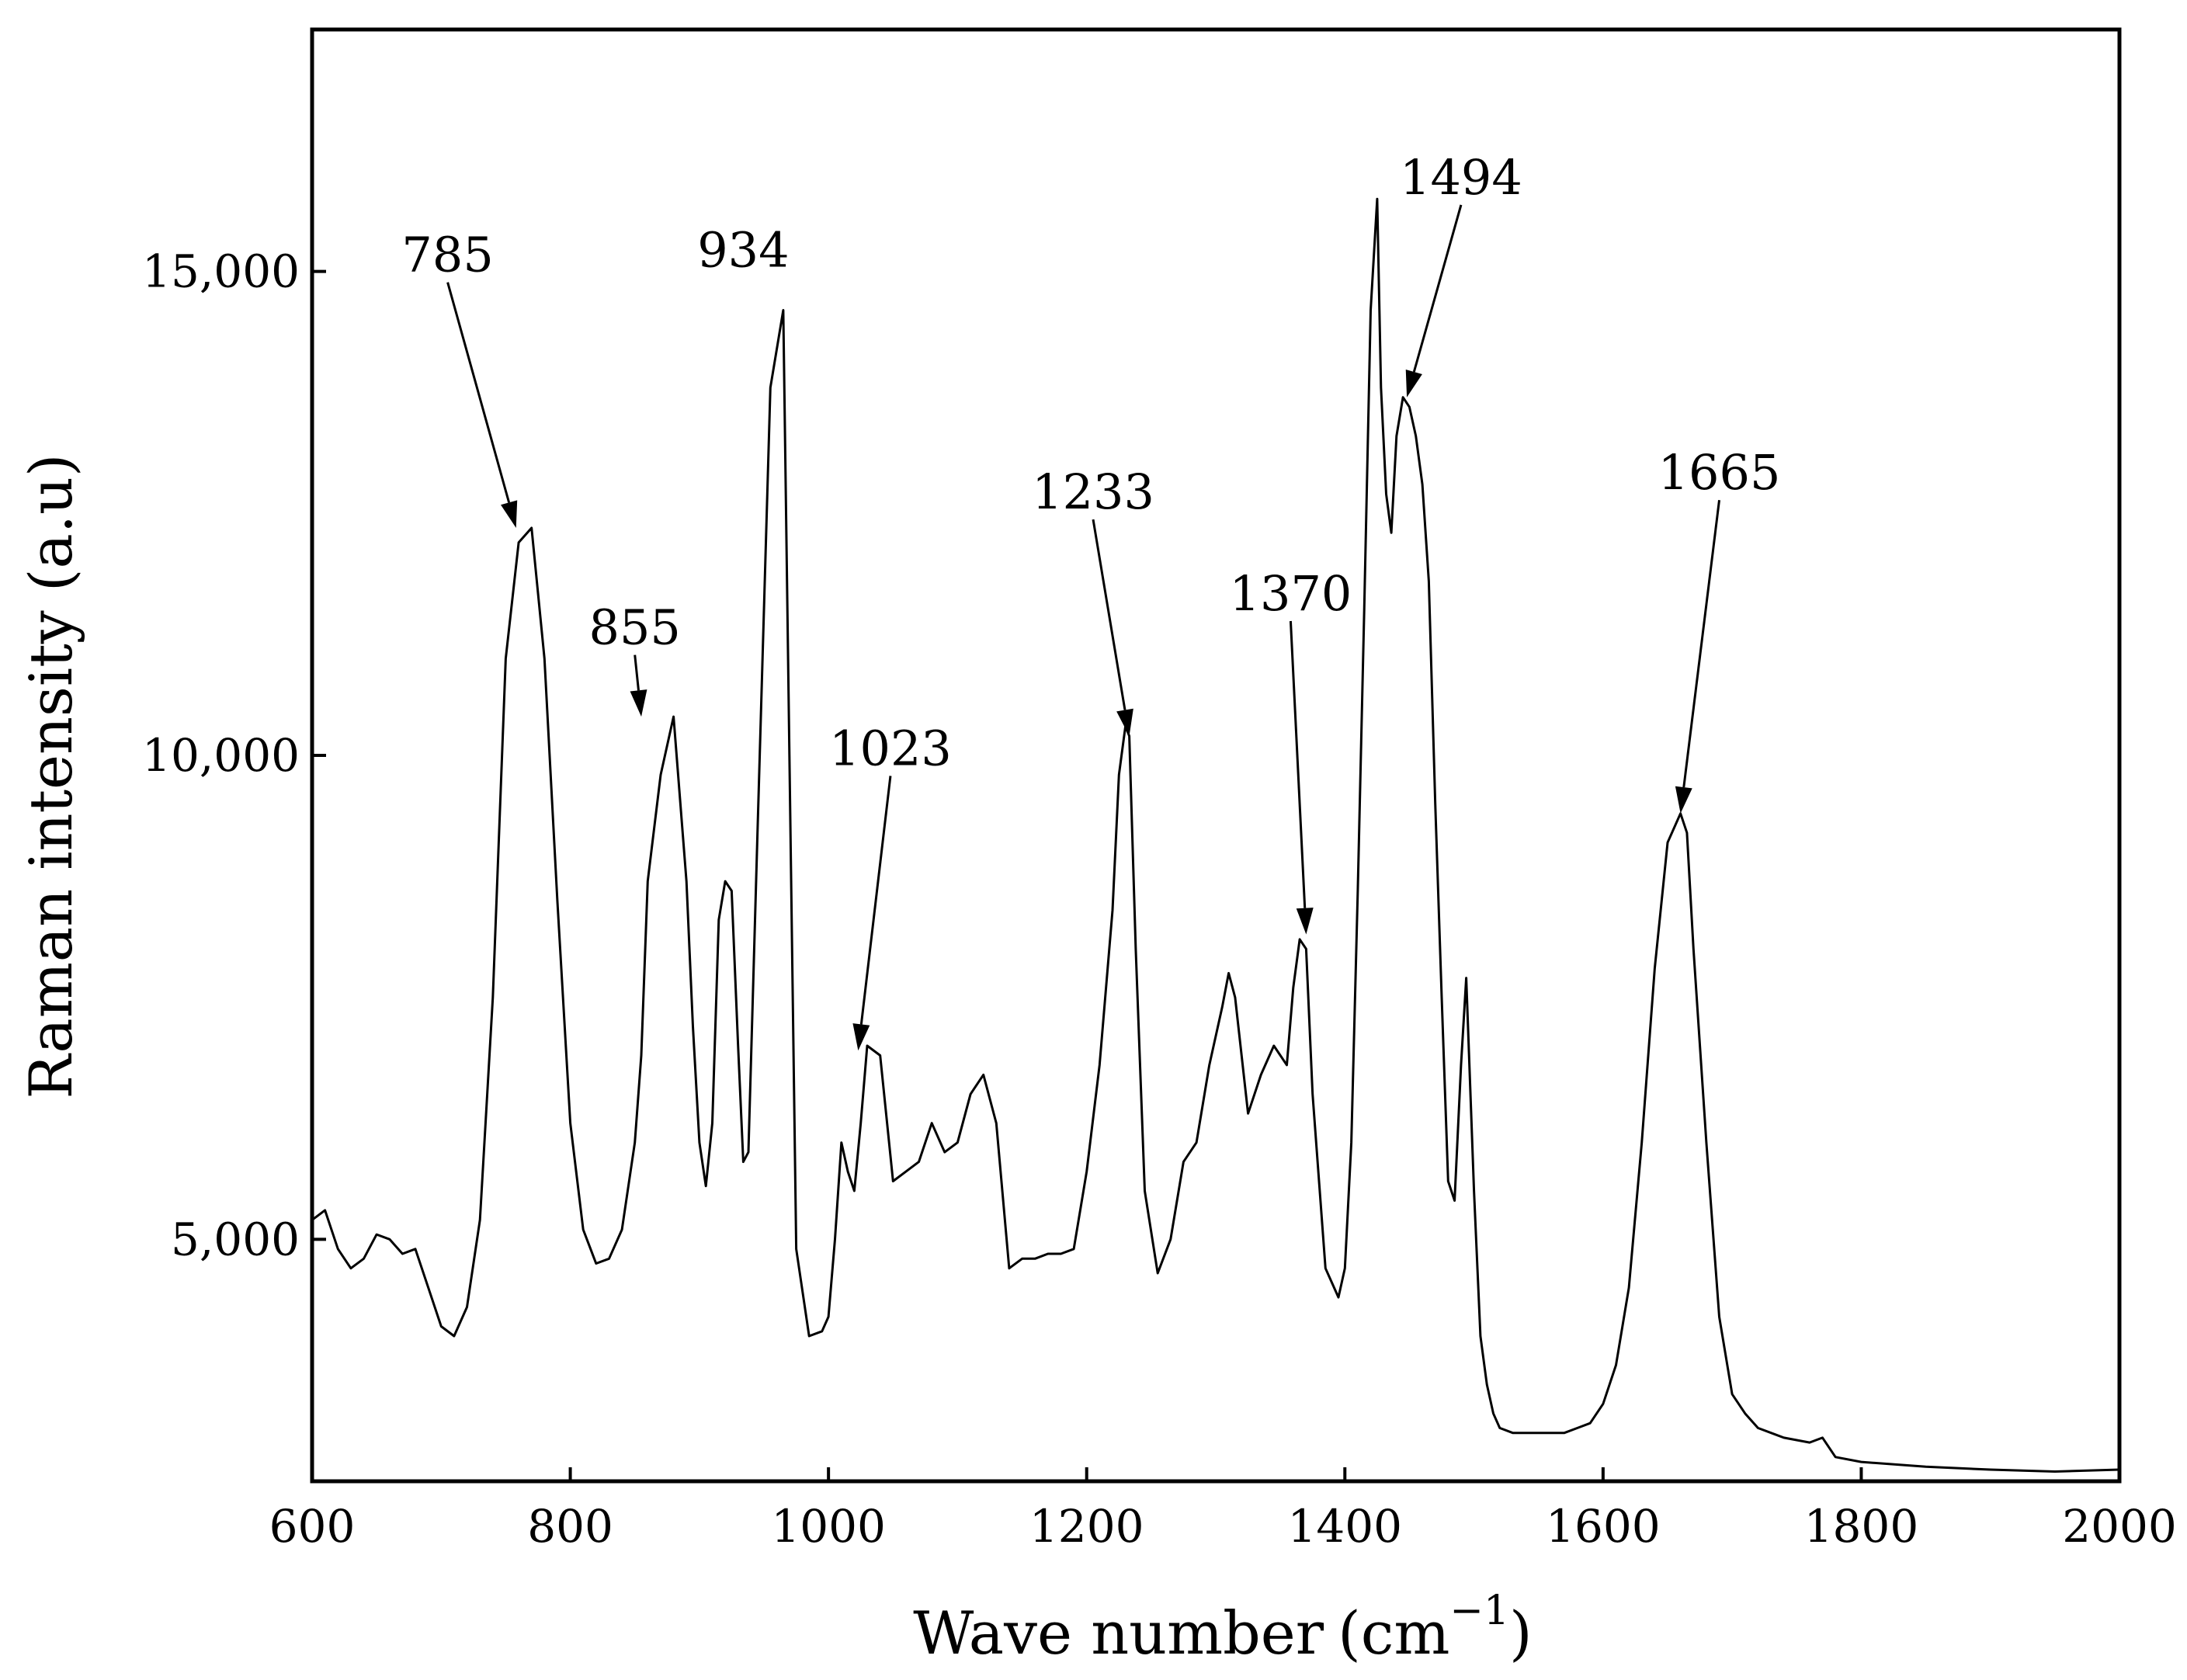 The image size is (2187, 1680). I want to click on y-tick-label: 10,000, so click(221, 755).